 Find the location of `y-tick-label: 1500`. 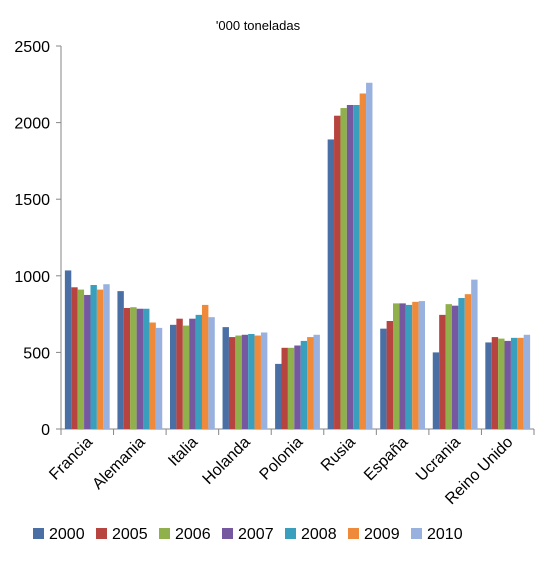

y-tick-label: 1500 is located at coordinates (32, 200).